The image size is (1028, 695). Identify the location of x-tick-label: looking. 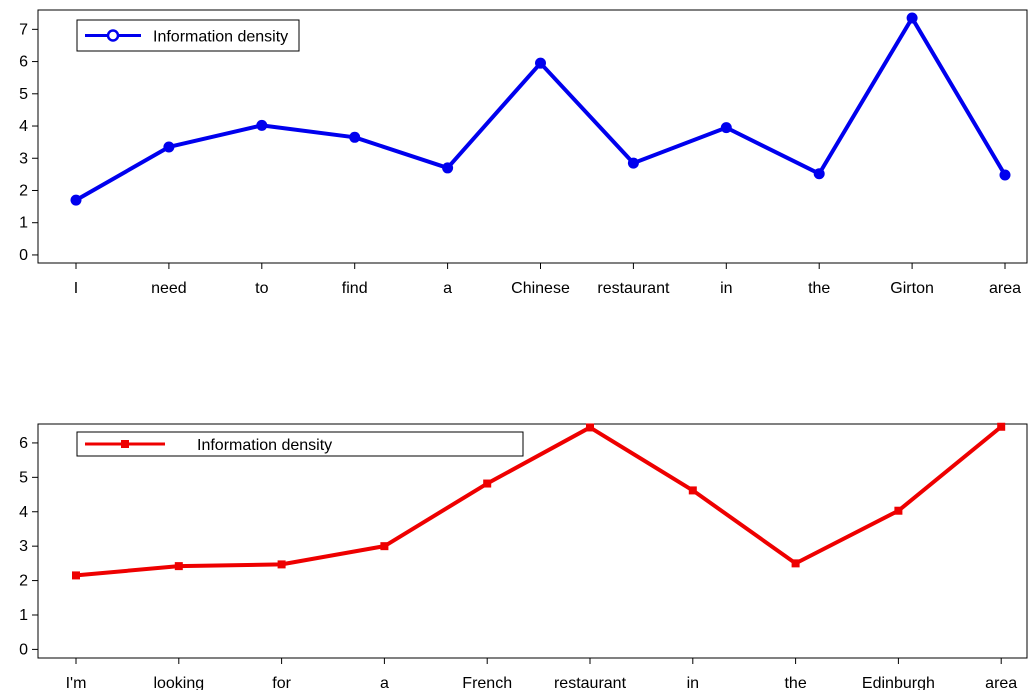
(178, 682).